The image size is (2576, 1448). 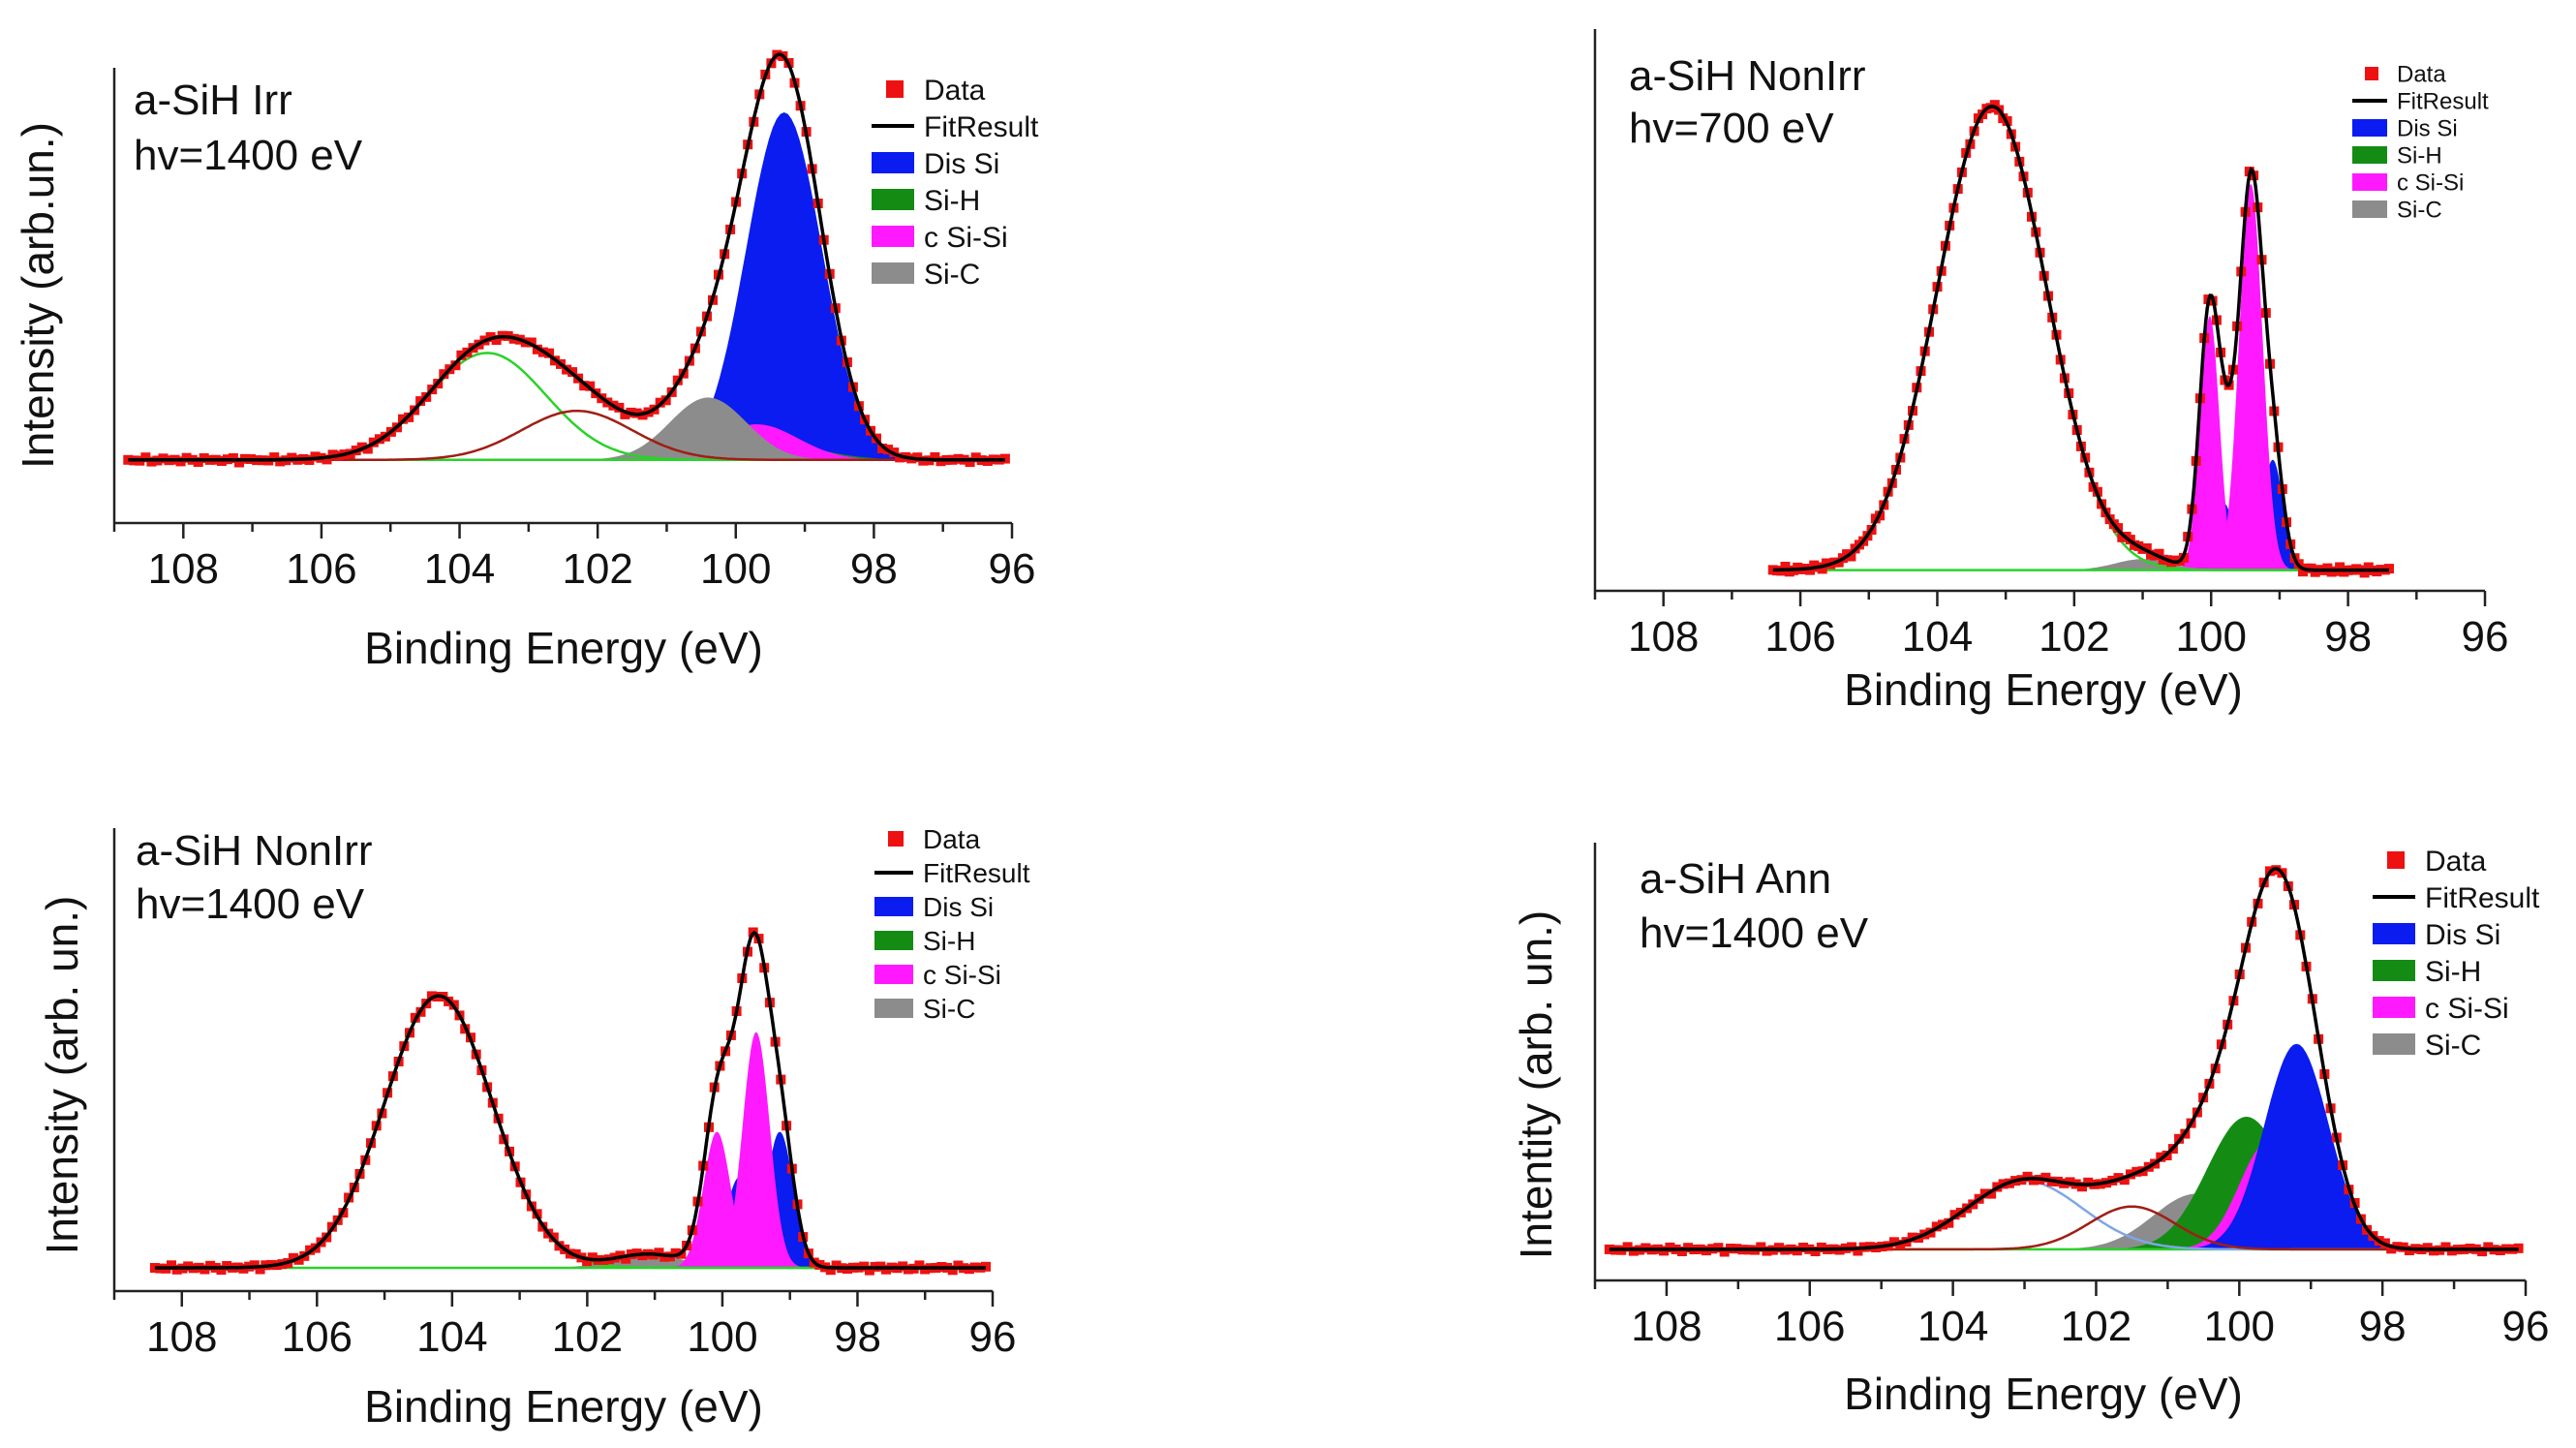 What do you see at coordinates (896, 839) in the screenshot?
I see `legend-marker-data` at bounding box center [896, 839].